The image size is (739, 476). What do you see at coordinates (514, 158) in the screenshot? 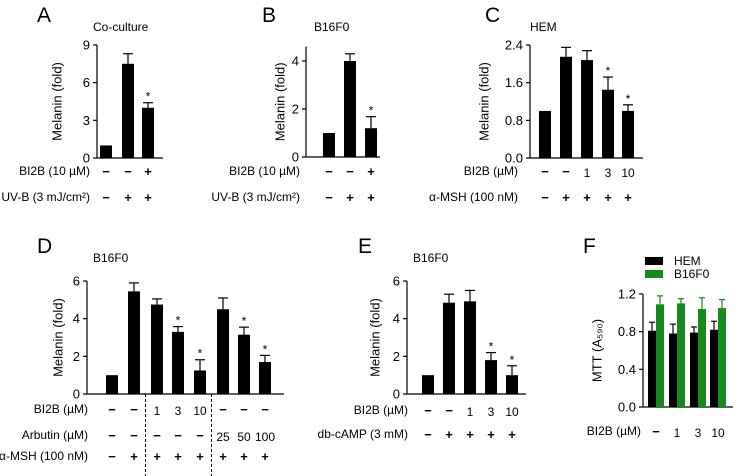
I see `y-tick-label: 0.0` at bounding box center [514, 158].